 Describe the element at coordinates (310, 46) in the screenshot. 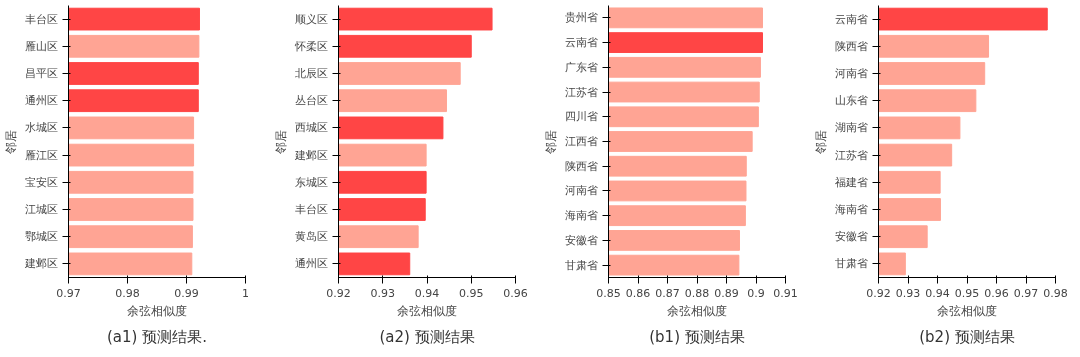

I see `y-tick-label: 怀柔区` at that location.